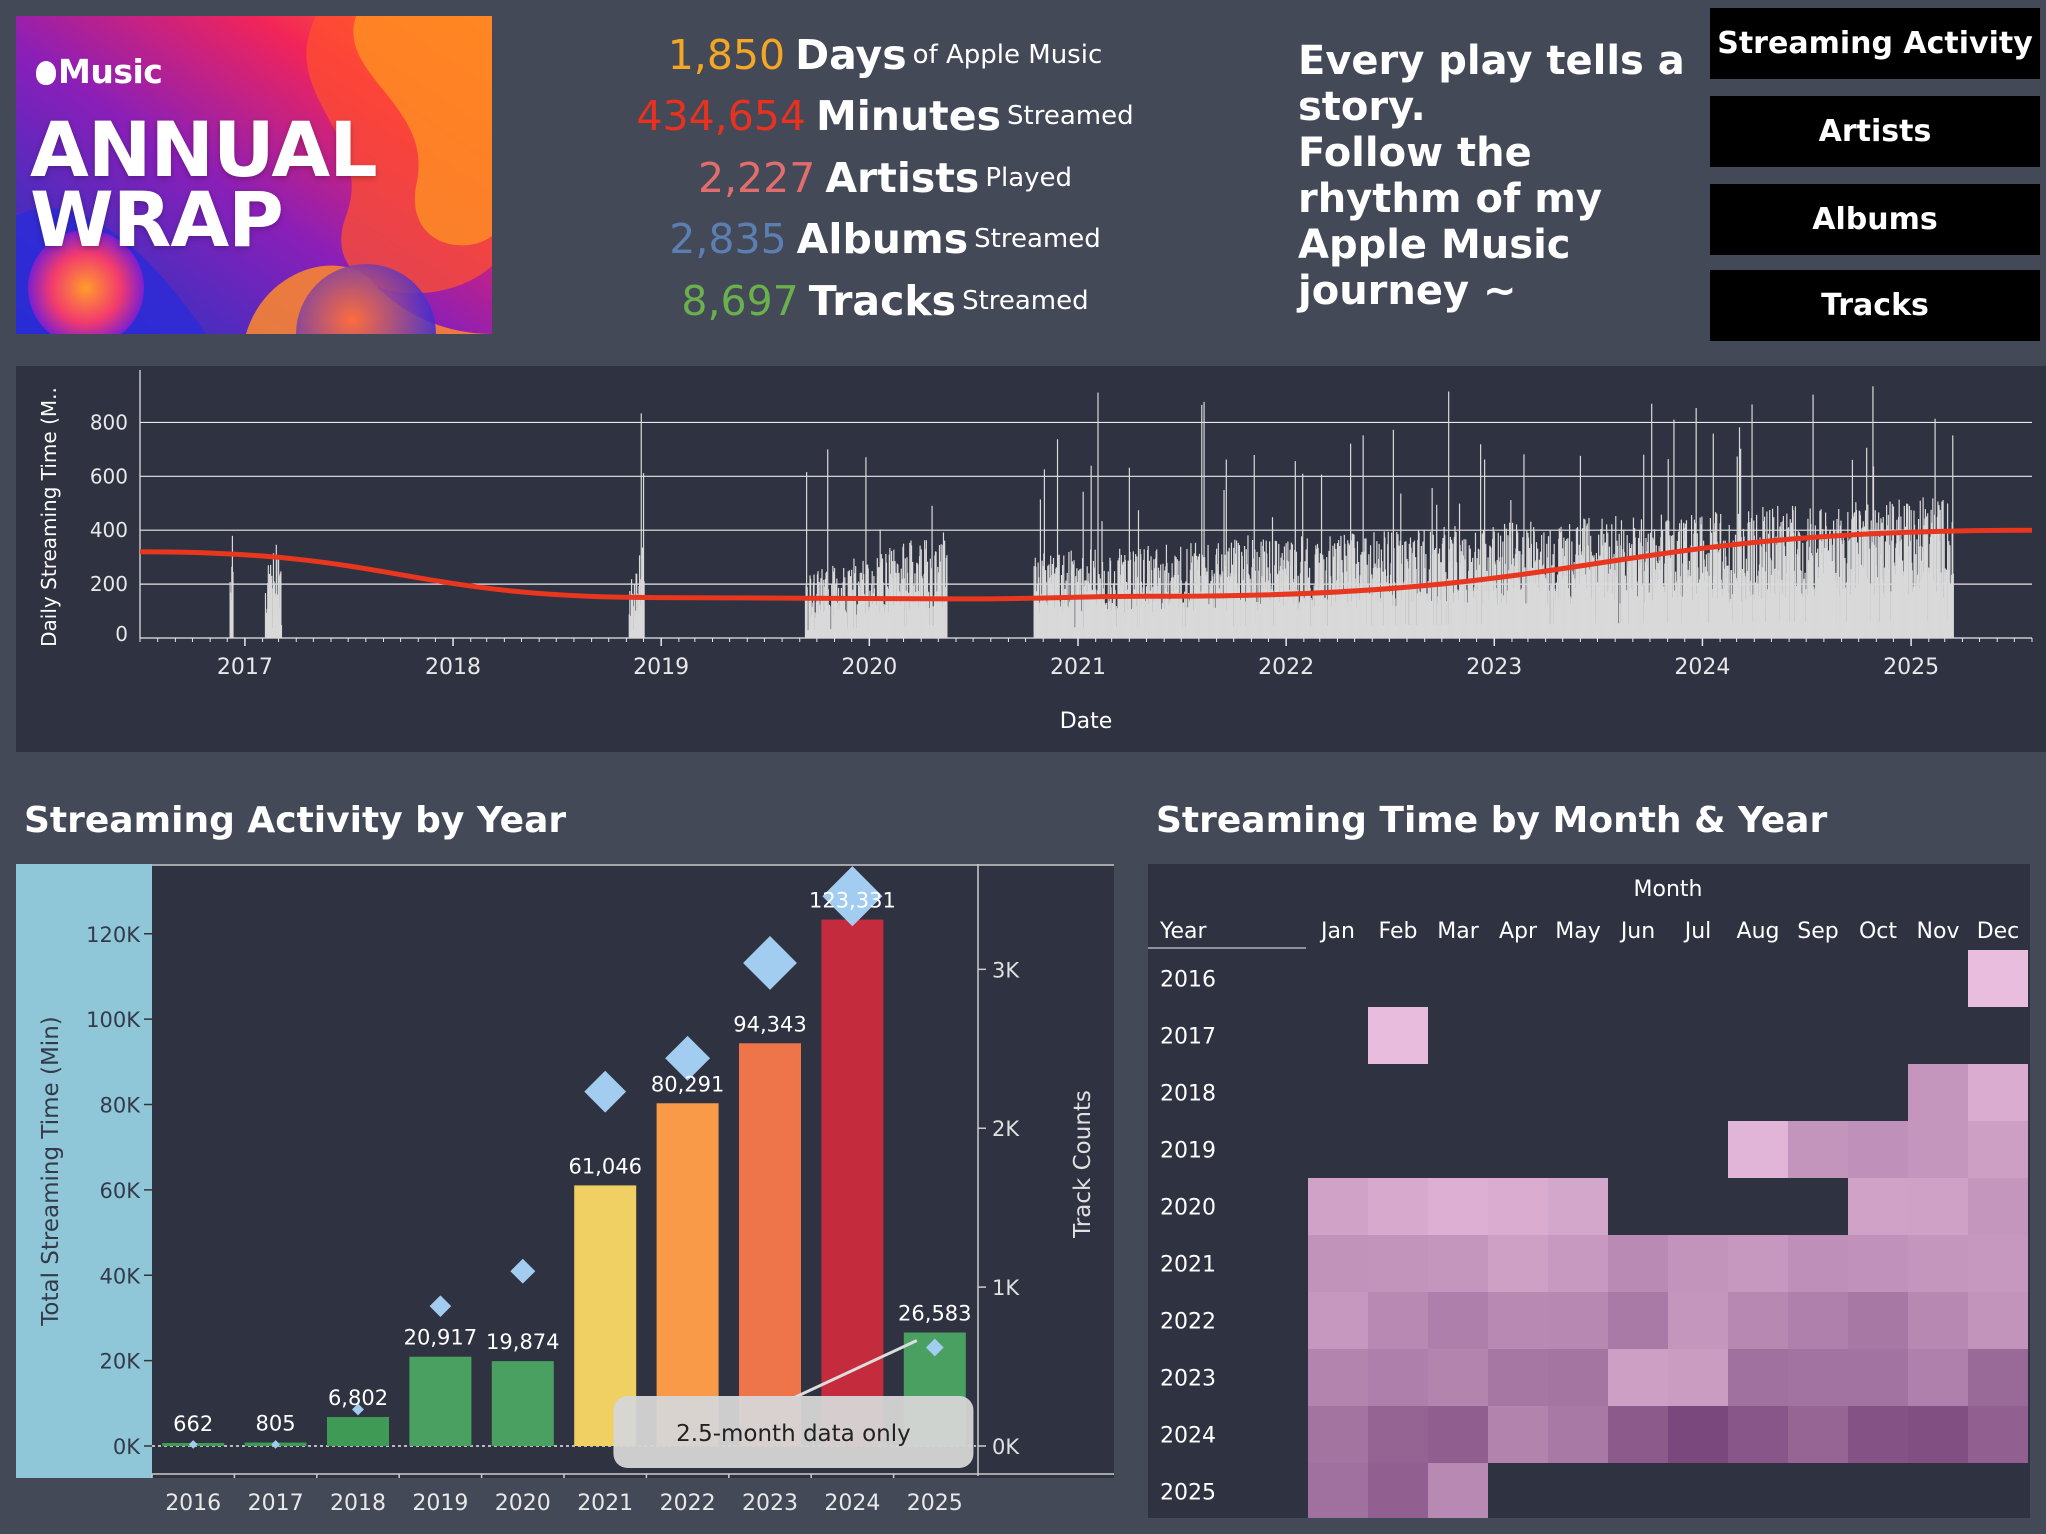 The width and height of the screenshot is (2046, 1534). What do you see at coordinates (756, 177) in the screenshot?
I see `stat-value: 2,227` at bounding box center [756, 177].